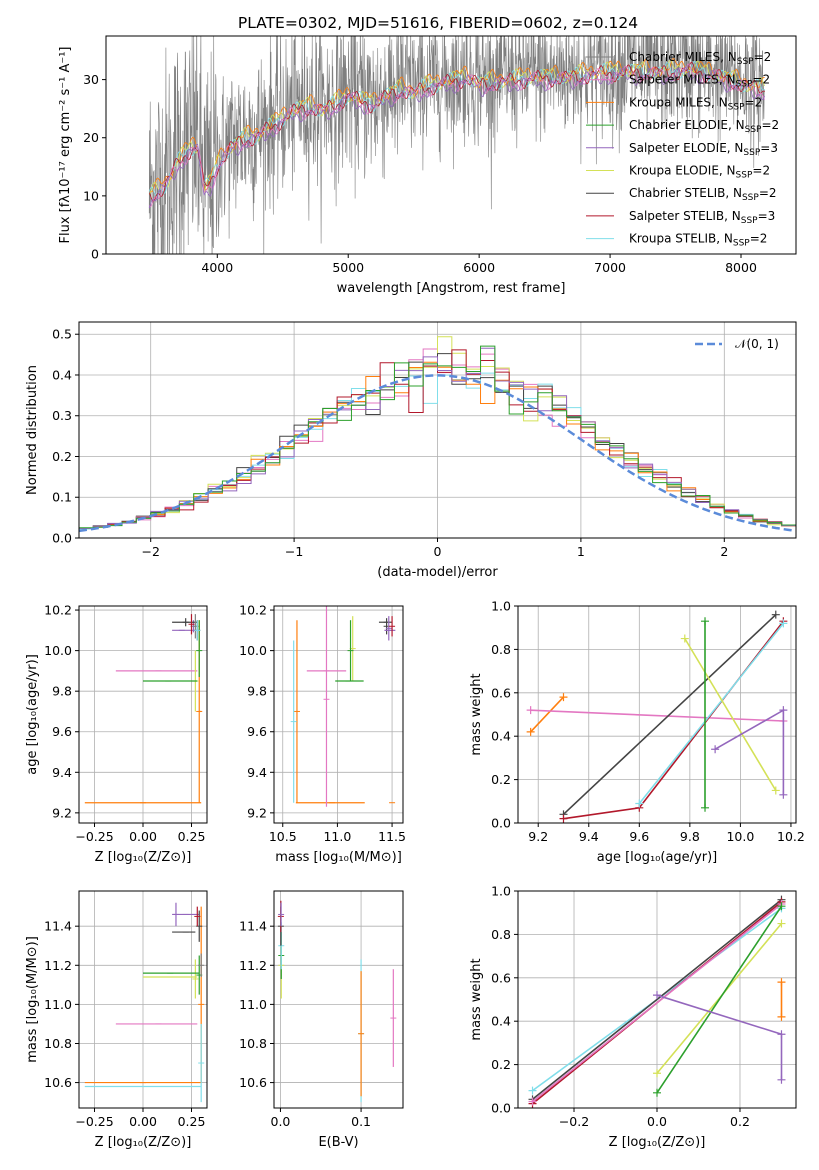  Describe the element at coordinates (740, 836) in the screenshot. I see `x-tick-label: 10.0` at that location.